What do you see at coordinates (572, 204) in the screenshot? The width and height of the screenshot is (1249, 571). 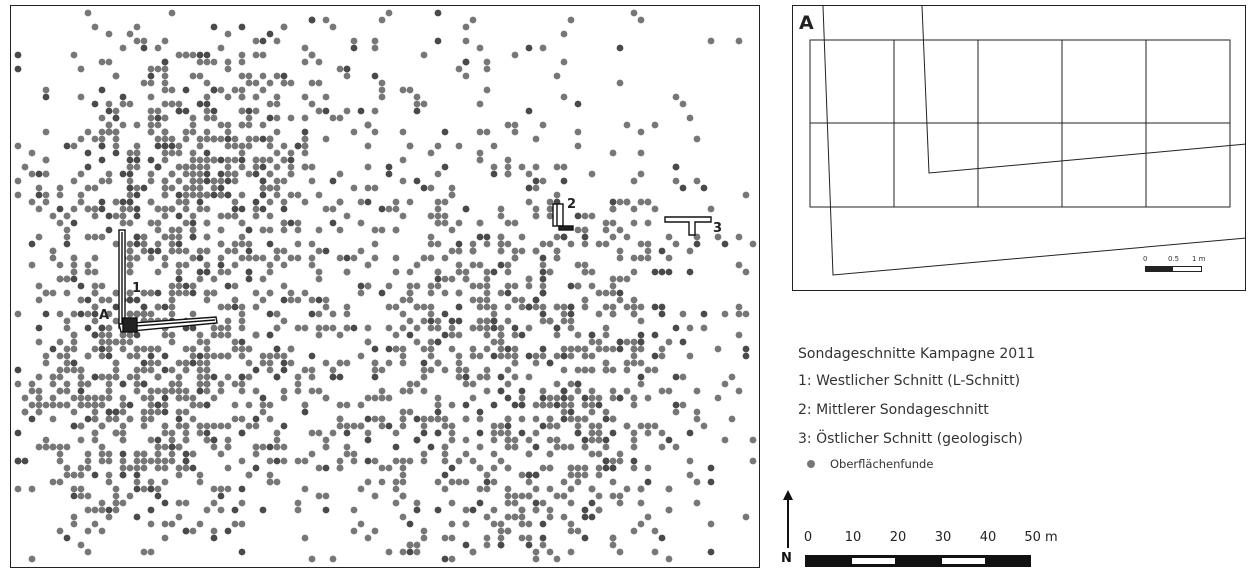 I see `trench-2-label: 2` at bounding box center [572, 204].